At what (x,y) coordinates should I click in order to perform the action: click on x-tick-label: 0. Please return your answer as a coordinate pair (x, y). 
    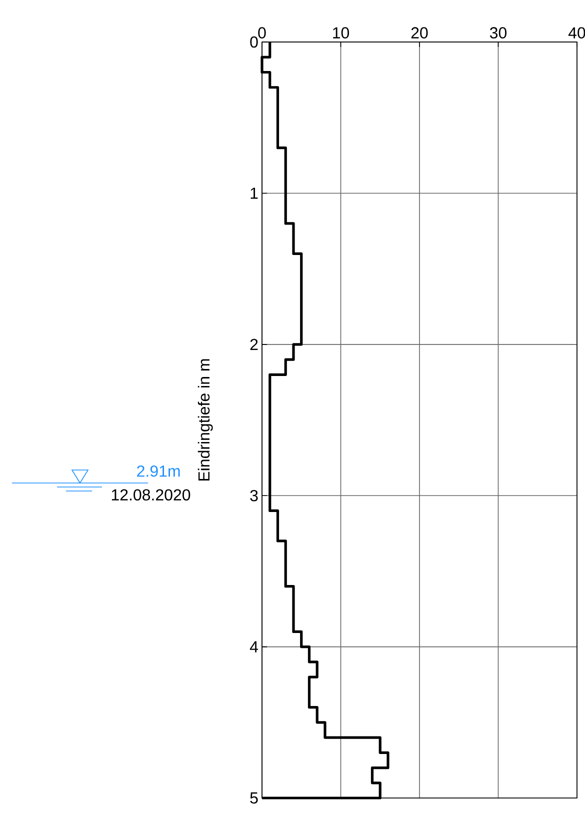
    Looking at the image, I should click on (262, 32).